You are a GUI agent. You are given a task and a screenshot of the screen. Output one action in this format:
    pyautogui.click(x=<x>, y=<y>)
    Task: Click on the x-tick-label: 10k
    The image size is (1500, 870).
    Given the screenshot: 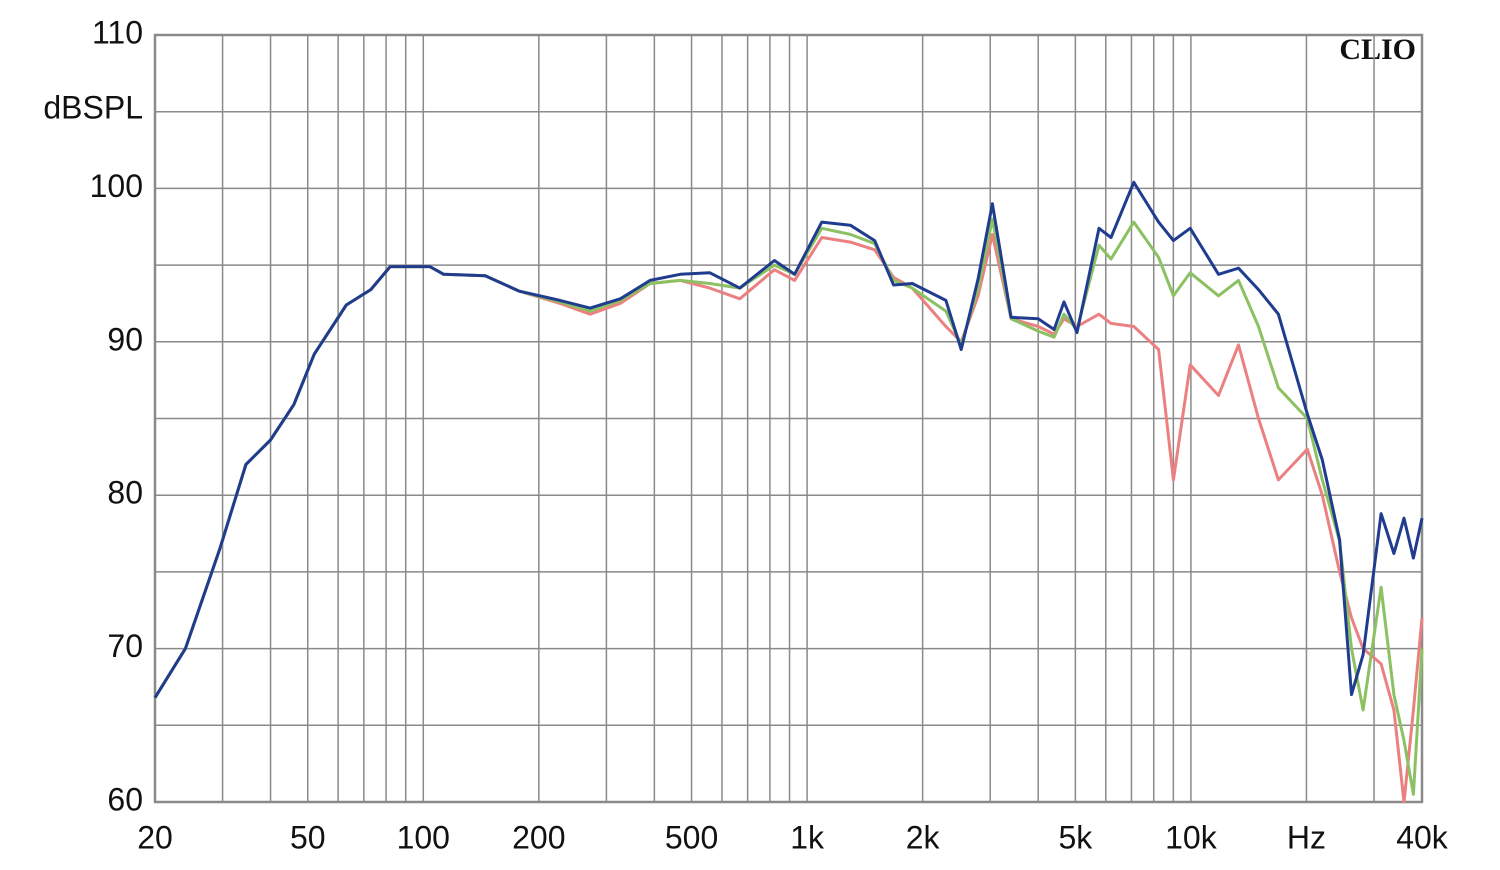 What is the action you would take?
    pyautogui.click(x=1191, y=837)
    